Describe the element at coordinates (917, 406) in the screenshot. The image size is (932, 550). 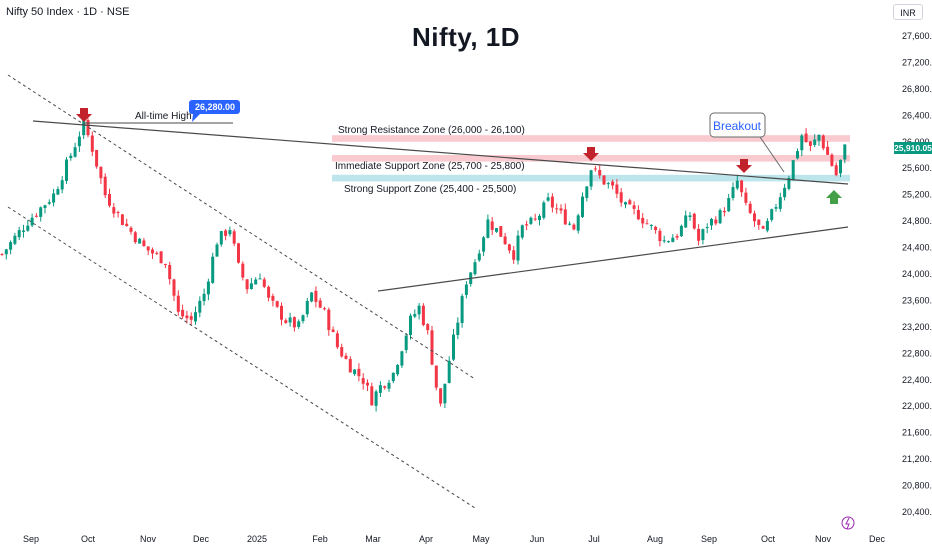
I see `y-tick-label: 22,000.00` at that location.